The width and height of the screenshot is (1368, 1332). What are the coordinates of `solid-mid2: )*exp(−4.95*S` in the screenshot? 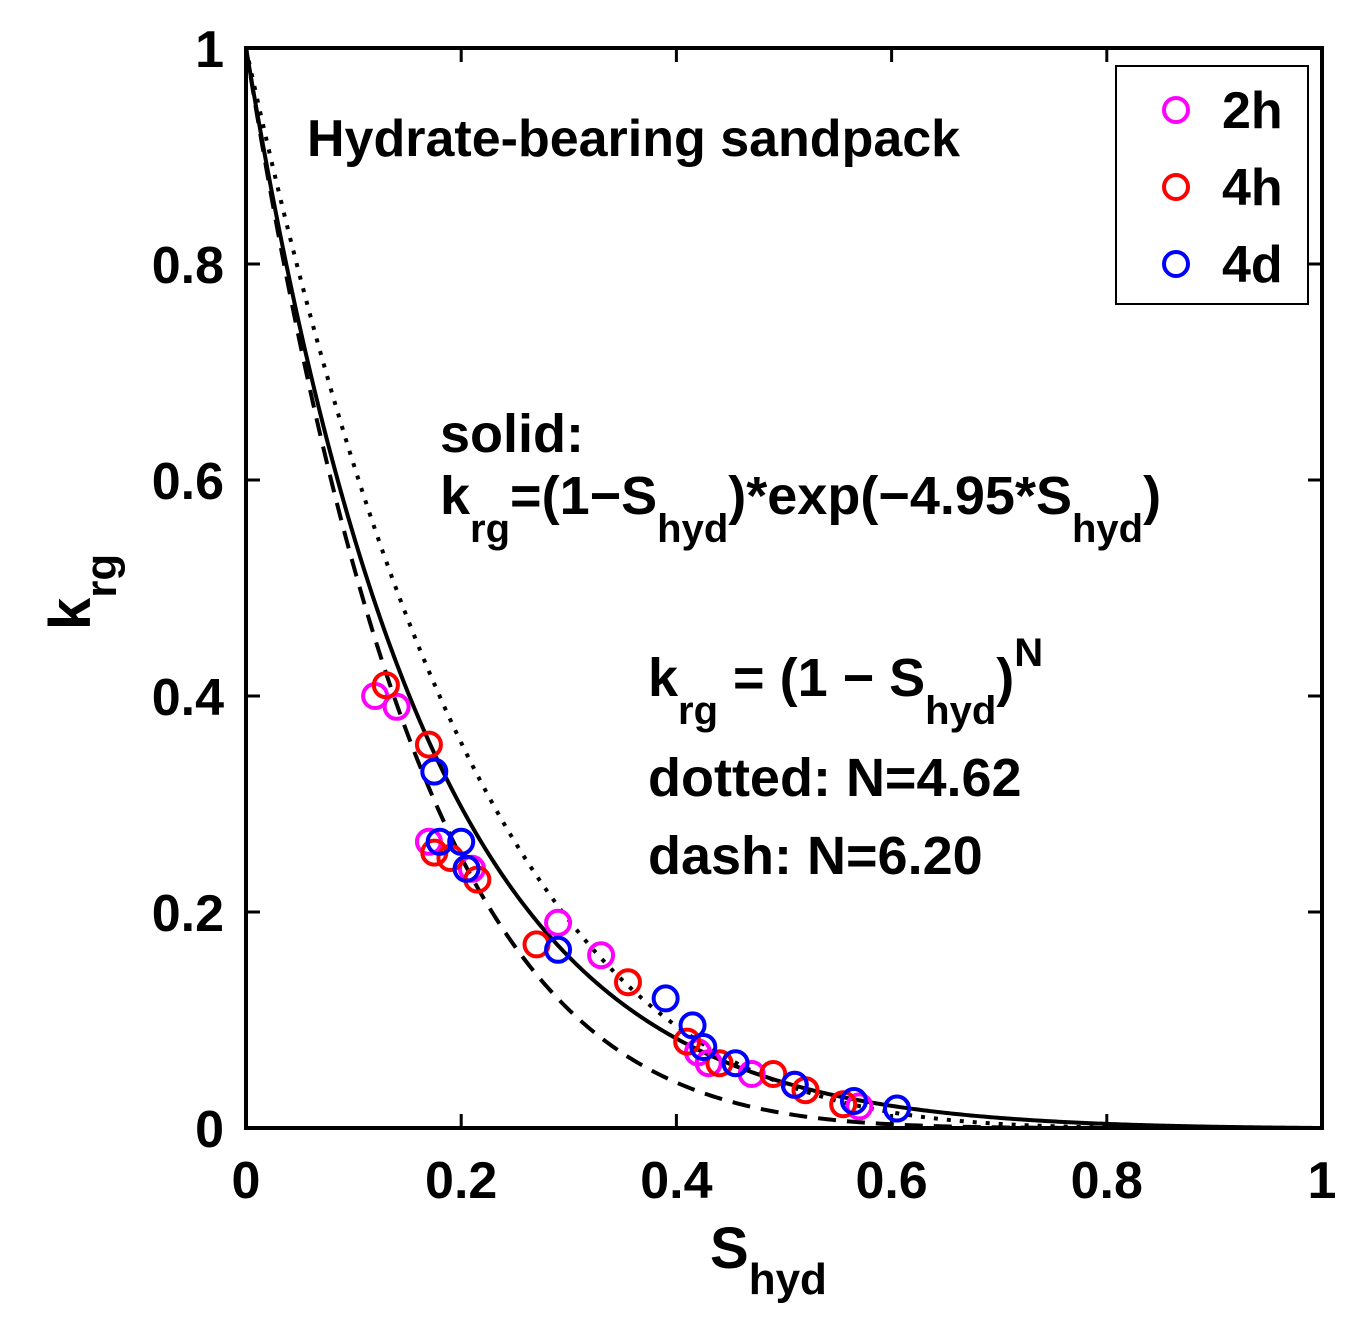 It's located at (900, 496).